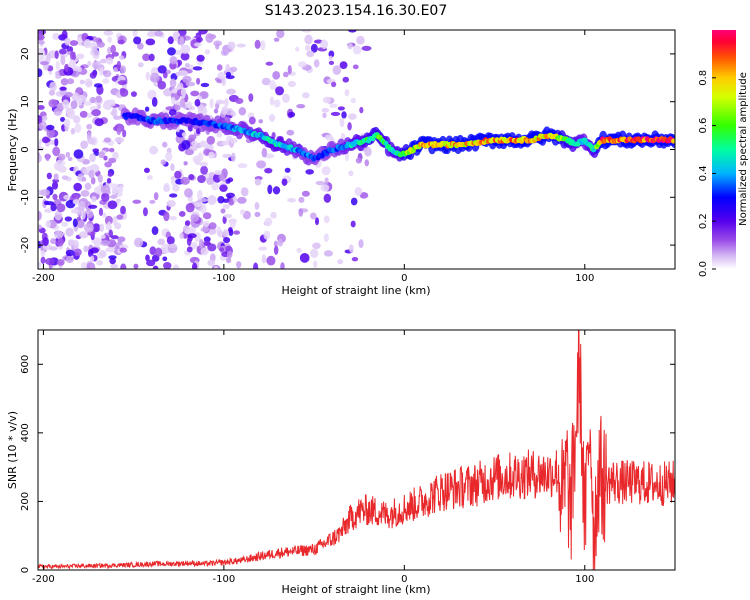 The width and height of the screenshot is (750, 600). What do you see at coordinates (224, 579) in the screenshot?
I see `x-tick-label: -100` at bounding box center [224, 579].